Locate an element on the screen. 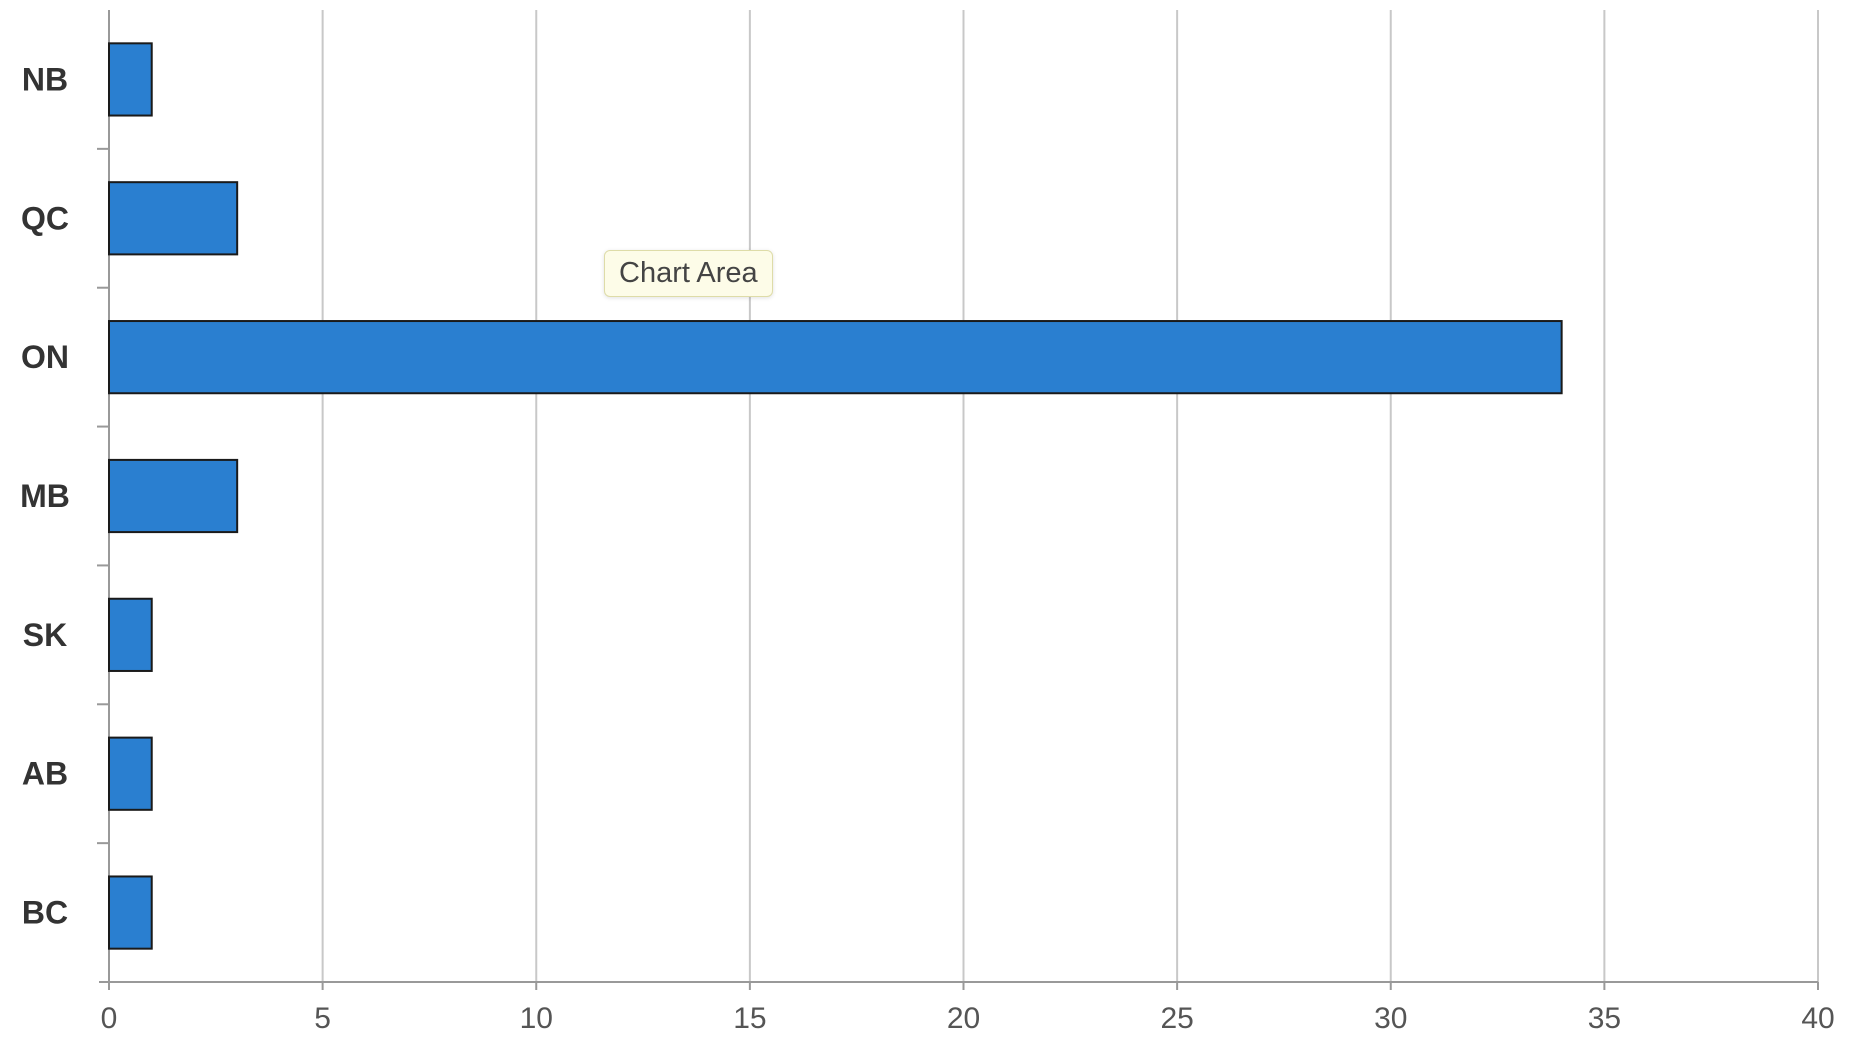 The width and height of the screenshot is (1849, 1045). x-tick-label-35: 35 is located at coordinates (1604, 1018).